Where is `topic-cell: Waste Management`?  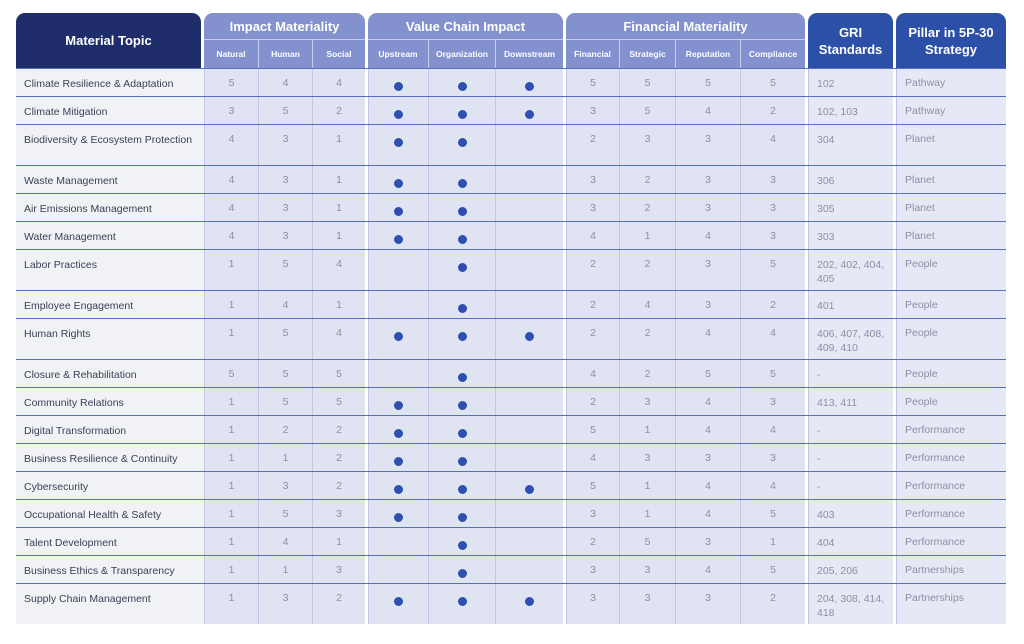 topic-cell: Waste Management is located at coordinates (110, 179).